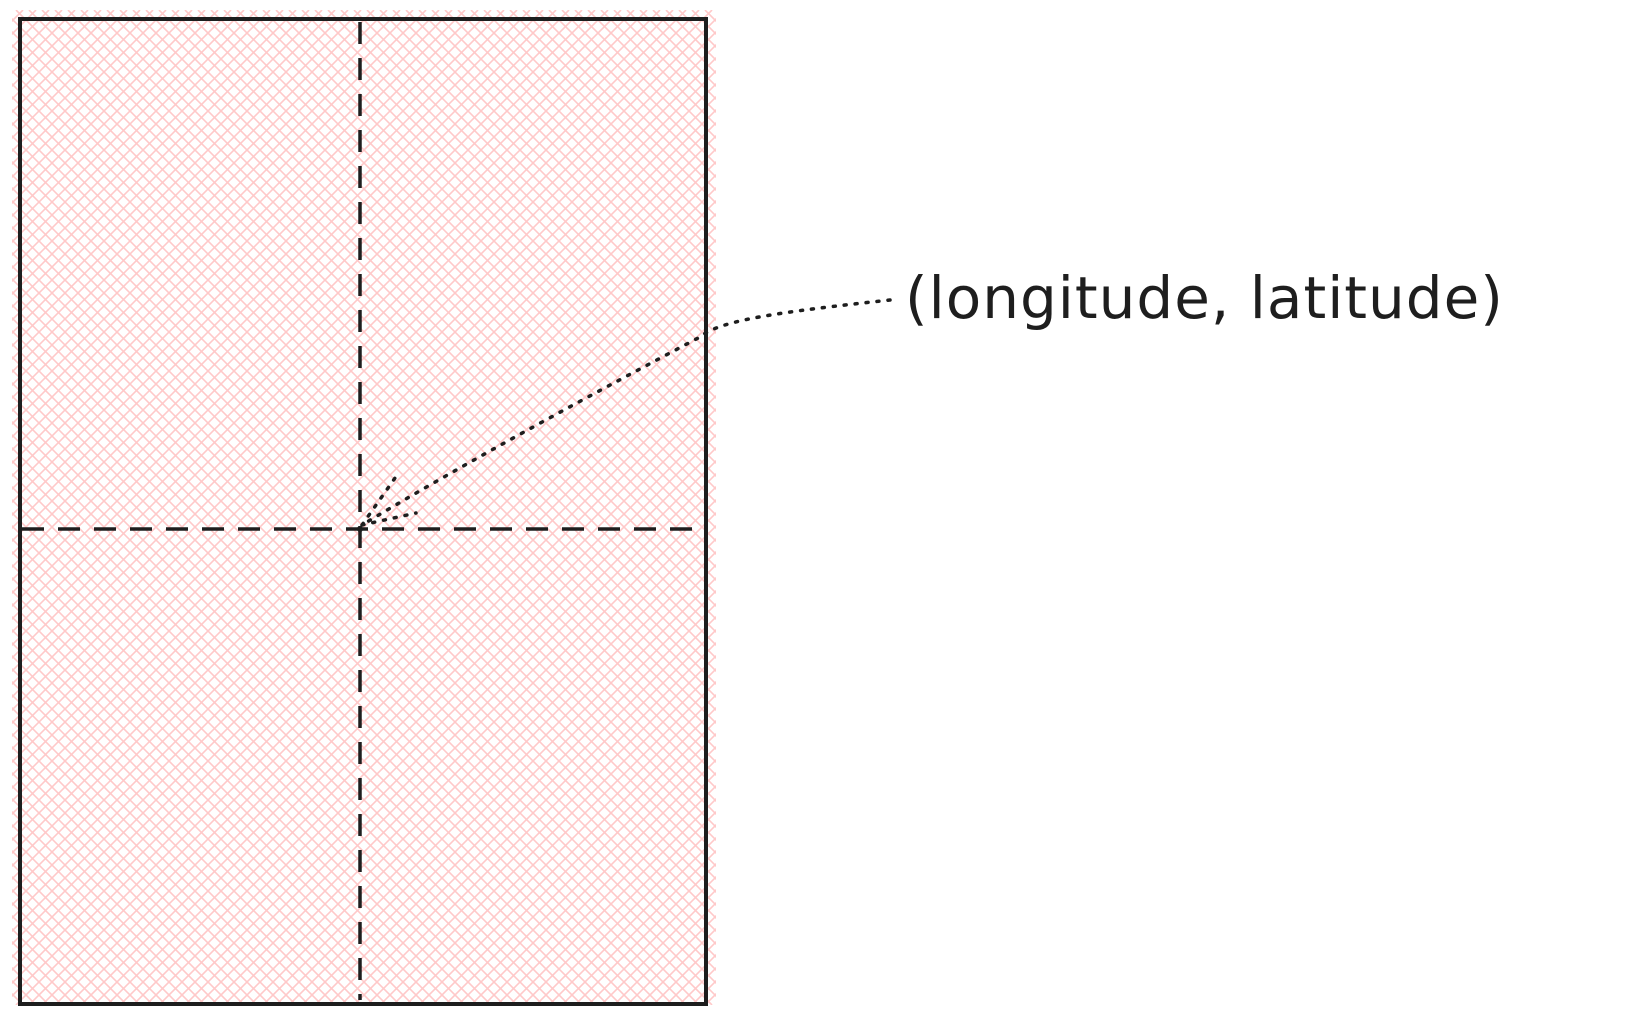  What do you see at coordinates (389, 501) in the screenshot?
I see `arrowhead-icon` at bounding box center [389, 501].